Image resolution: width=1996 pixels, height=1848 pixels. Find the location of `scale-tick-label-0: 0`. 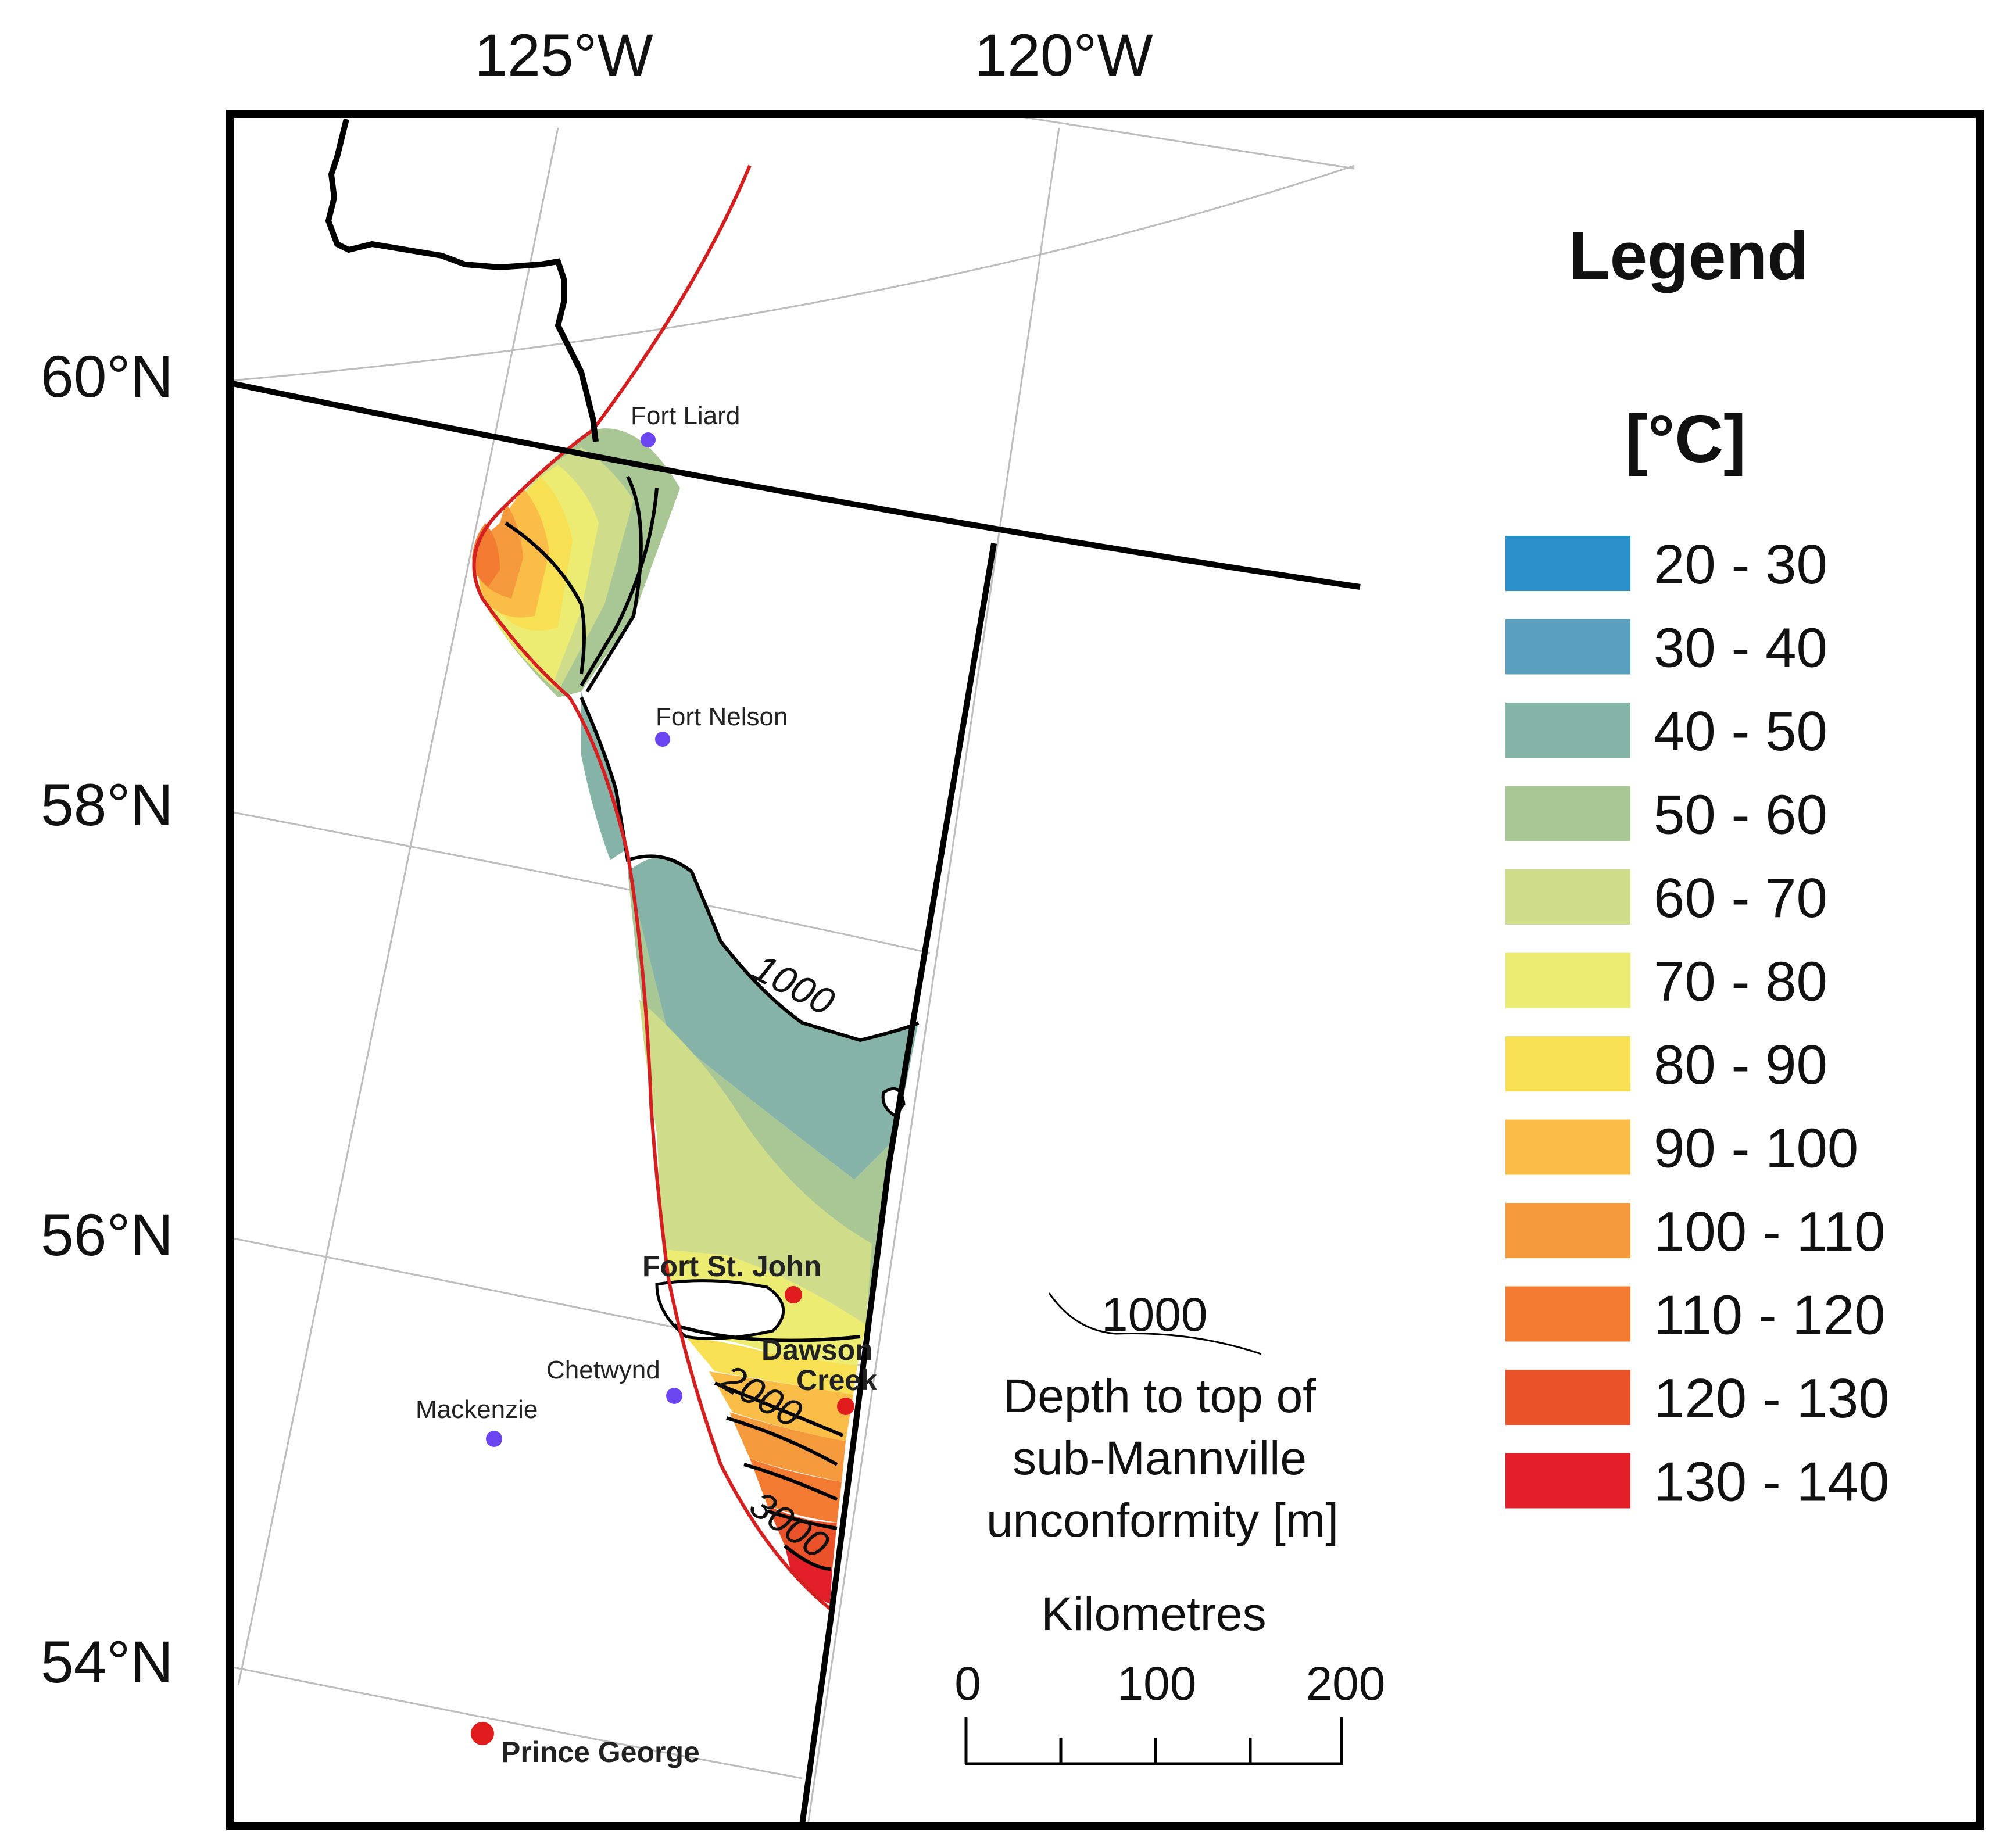

scale-tick-label-0: 0 is located at coordinates (967, 1683).